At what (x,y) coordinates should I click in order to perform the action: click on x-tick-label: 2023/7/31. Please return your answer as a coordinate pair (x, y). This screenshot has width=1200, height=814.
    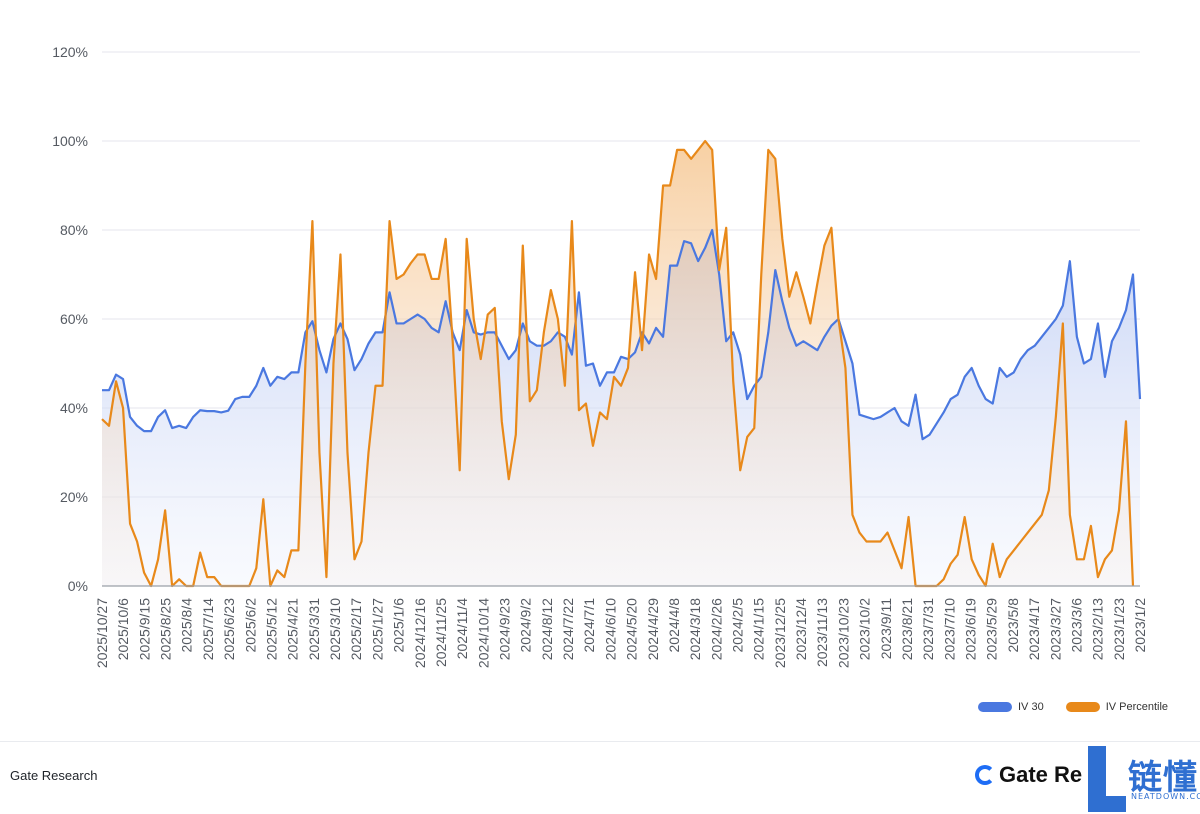
    Looking at the image, I should click on (928, 629).